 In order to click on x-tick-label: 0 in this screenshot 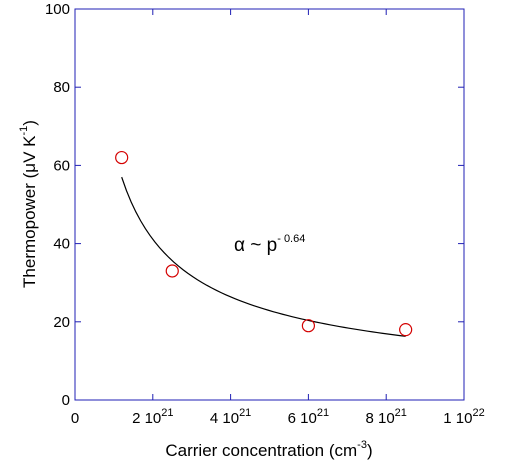, I will do `click(75, 418)`.